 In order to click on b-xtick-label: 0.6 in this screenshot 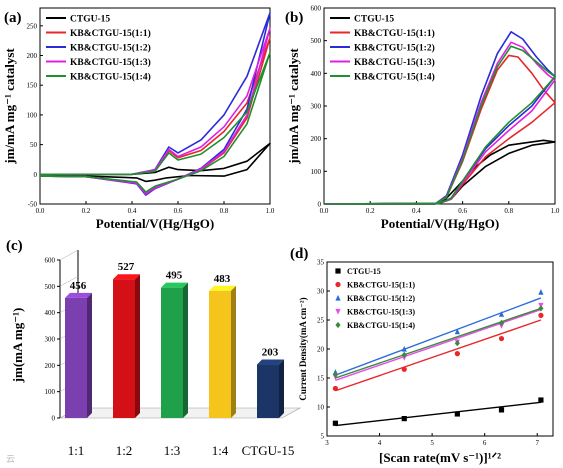, I will do `click(462, 211)`.